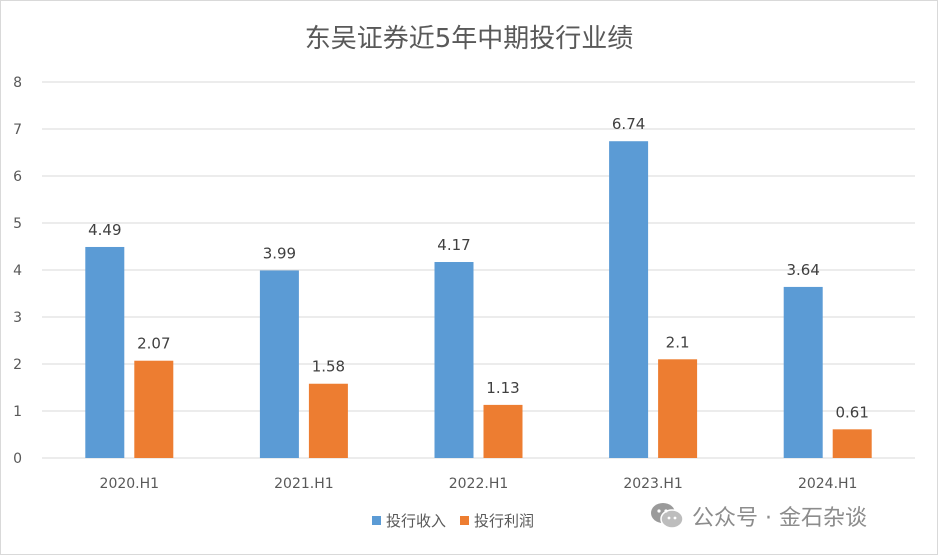 The image size is (938, 555). What do you see at coordinates (279, 364) in the screenshot?
I see `bar-revenue-2021.H1` at bounding box center [279, 364].